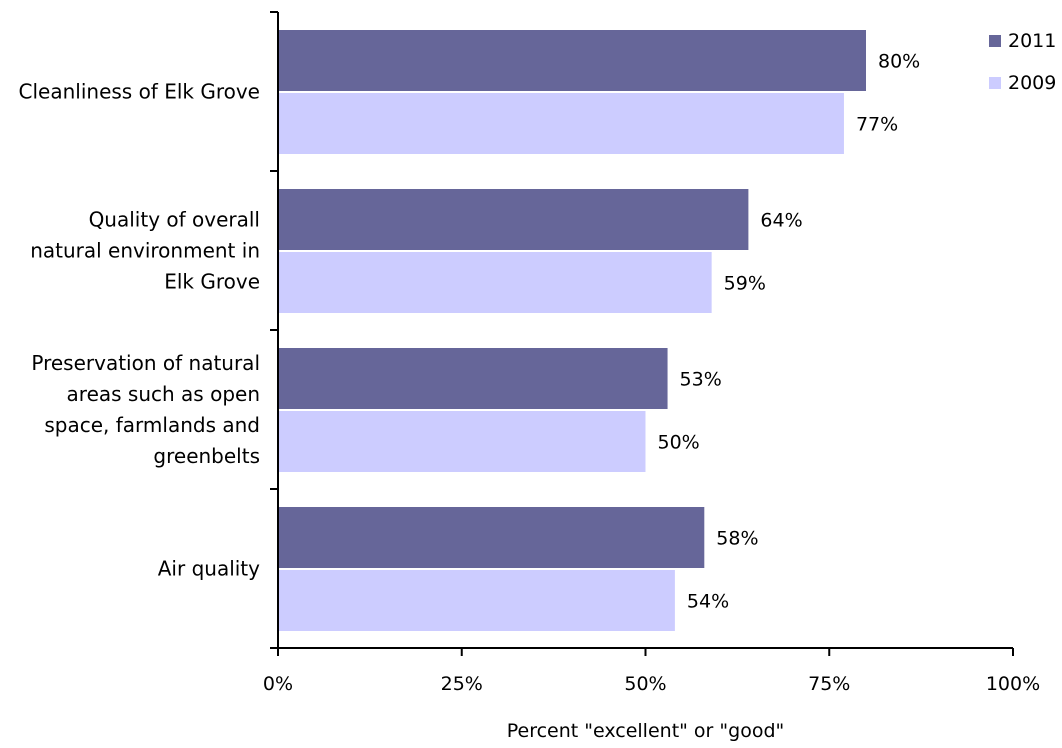 This screenshot has height=748, width=1062. Describe the element at coordinates (829, 684) in the screenshot. I see `x-tick-label-3: 75%` at that location.